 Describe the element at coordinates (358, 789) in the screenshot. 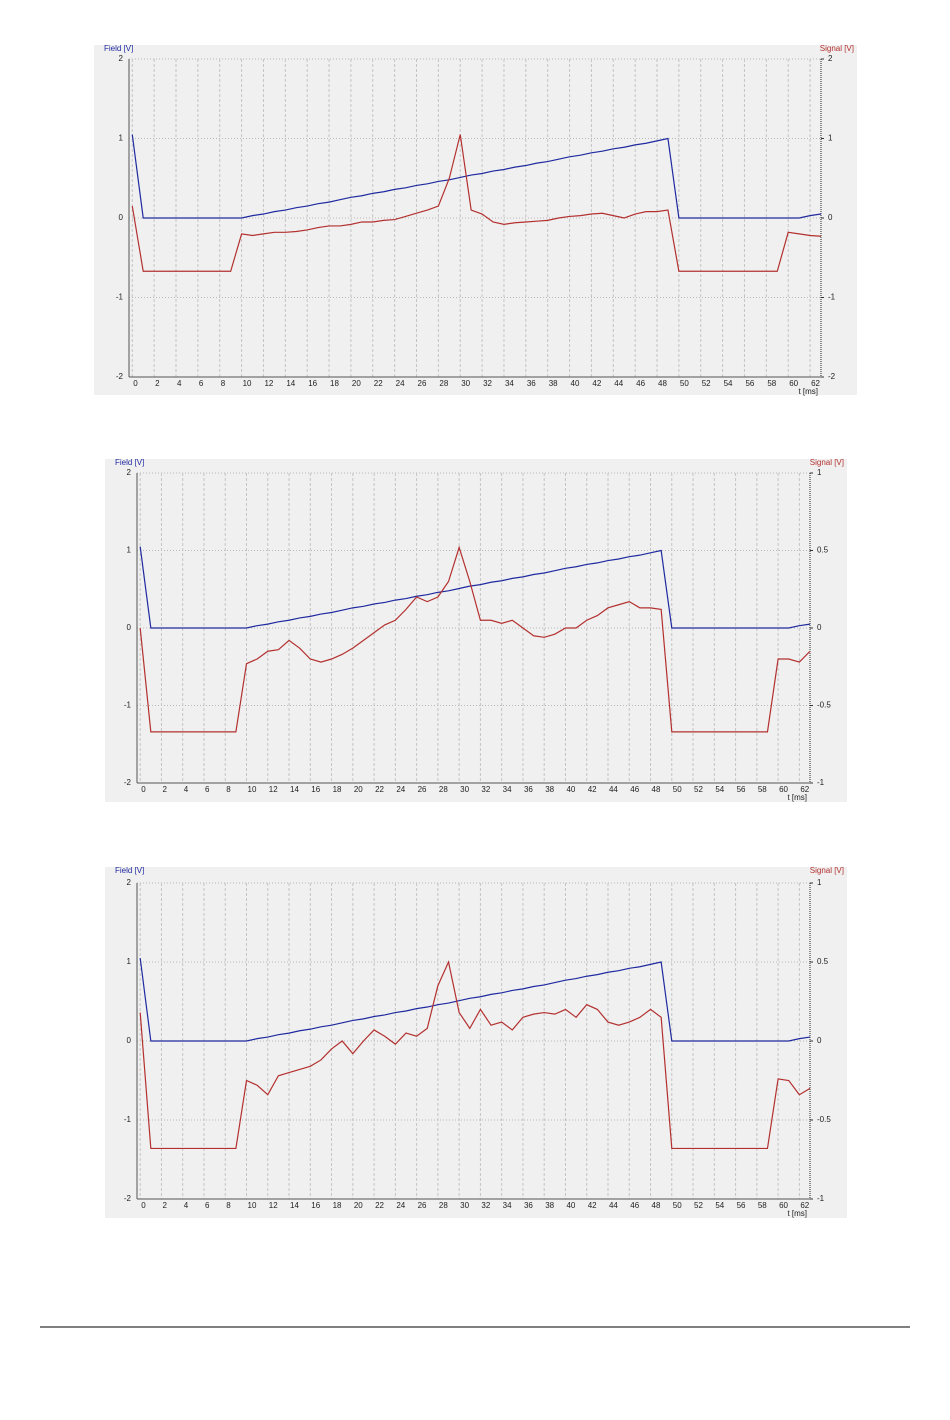

I see `x-tick-label: 20` at that location.